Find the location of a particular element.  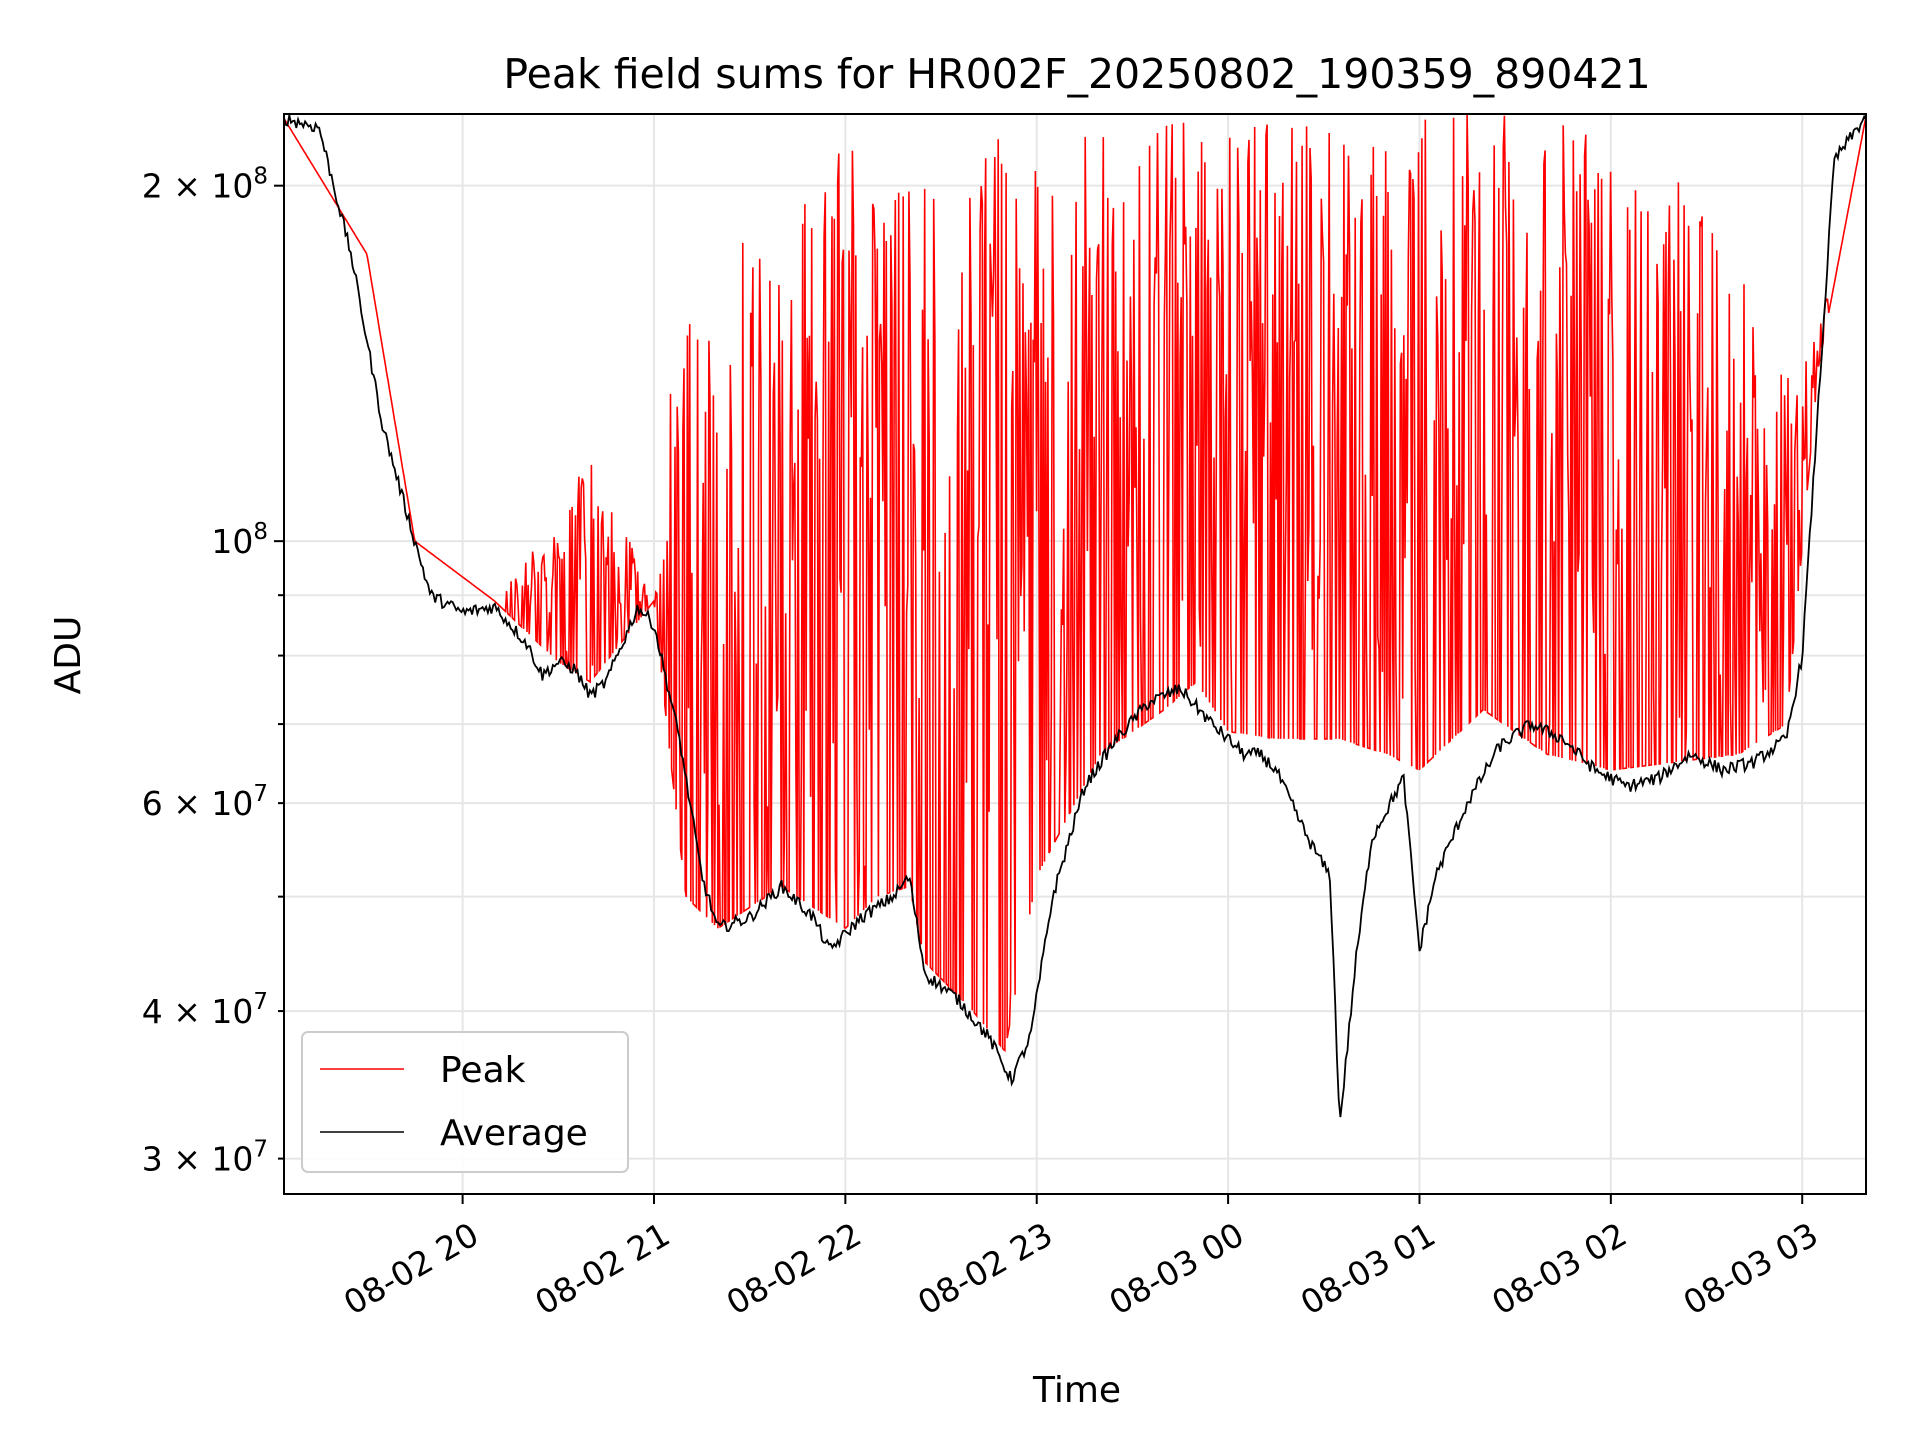

legend-label-peak: Peak is located at coordinates (483, 1070).